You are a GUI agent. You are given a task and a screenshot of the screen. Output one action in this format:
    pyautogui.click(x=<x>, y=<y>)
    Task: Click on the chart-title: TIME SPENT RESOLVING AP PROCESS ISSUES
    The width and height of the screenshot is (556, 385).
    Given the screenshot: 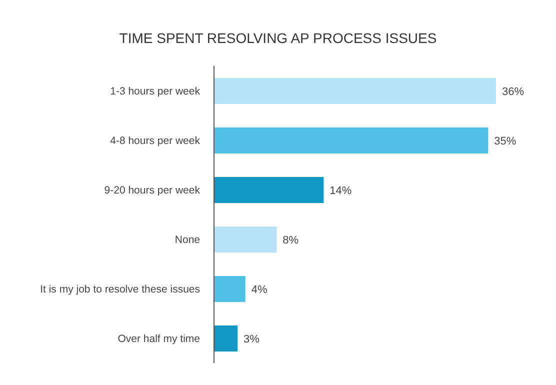 What is the action you would take?
    pyautogui.click(x=278, y=38)
    